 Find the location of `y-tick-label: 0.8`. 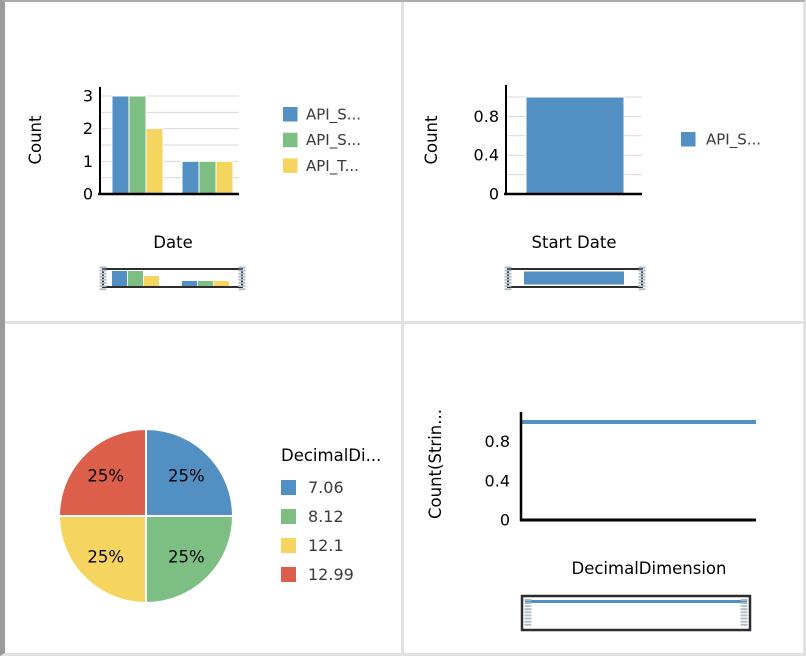

y-tick-label: 0.8 is located at coordinates (497, 441).